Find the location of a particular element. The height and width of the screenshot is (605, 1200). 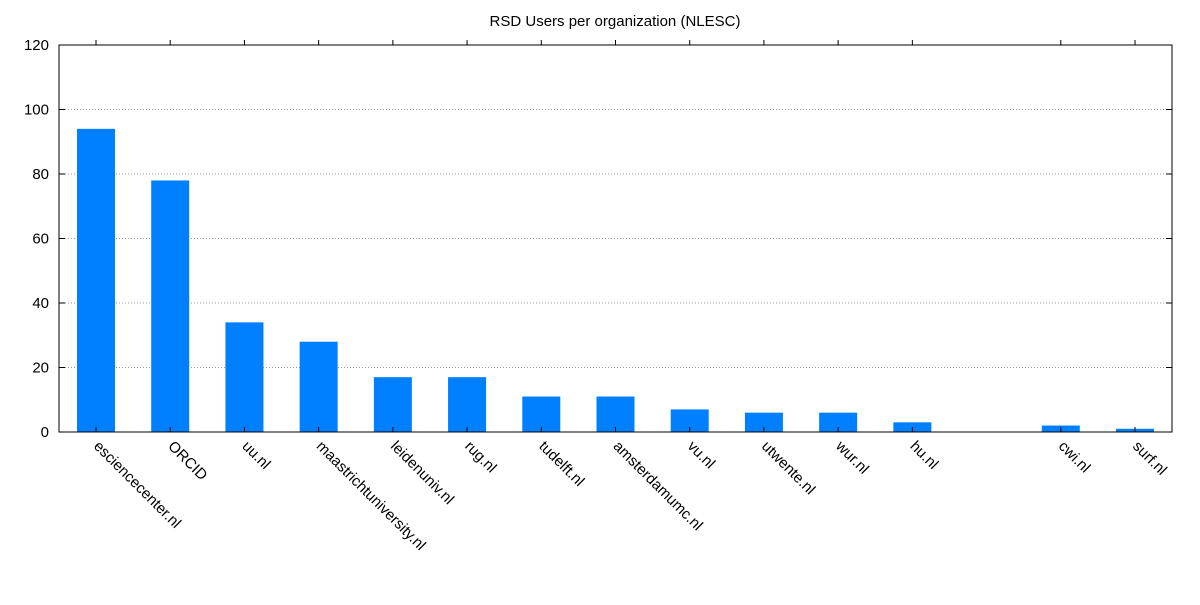

x-tick-label: hu.nl is located at coordinates (924, 455).